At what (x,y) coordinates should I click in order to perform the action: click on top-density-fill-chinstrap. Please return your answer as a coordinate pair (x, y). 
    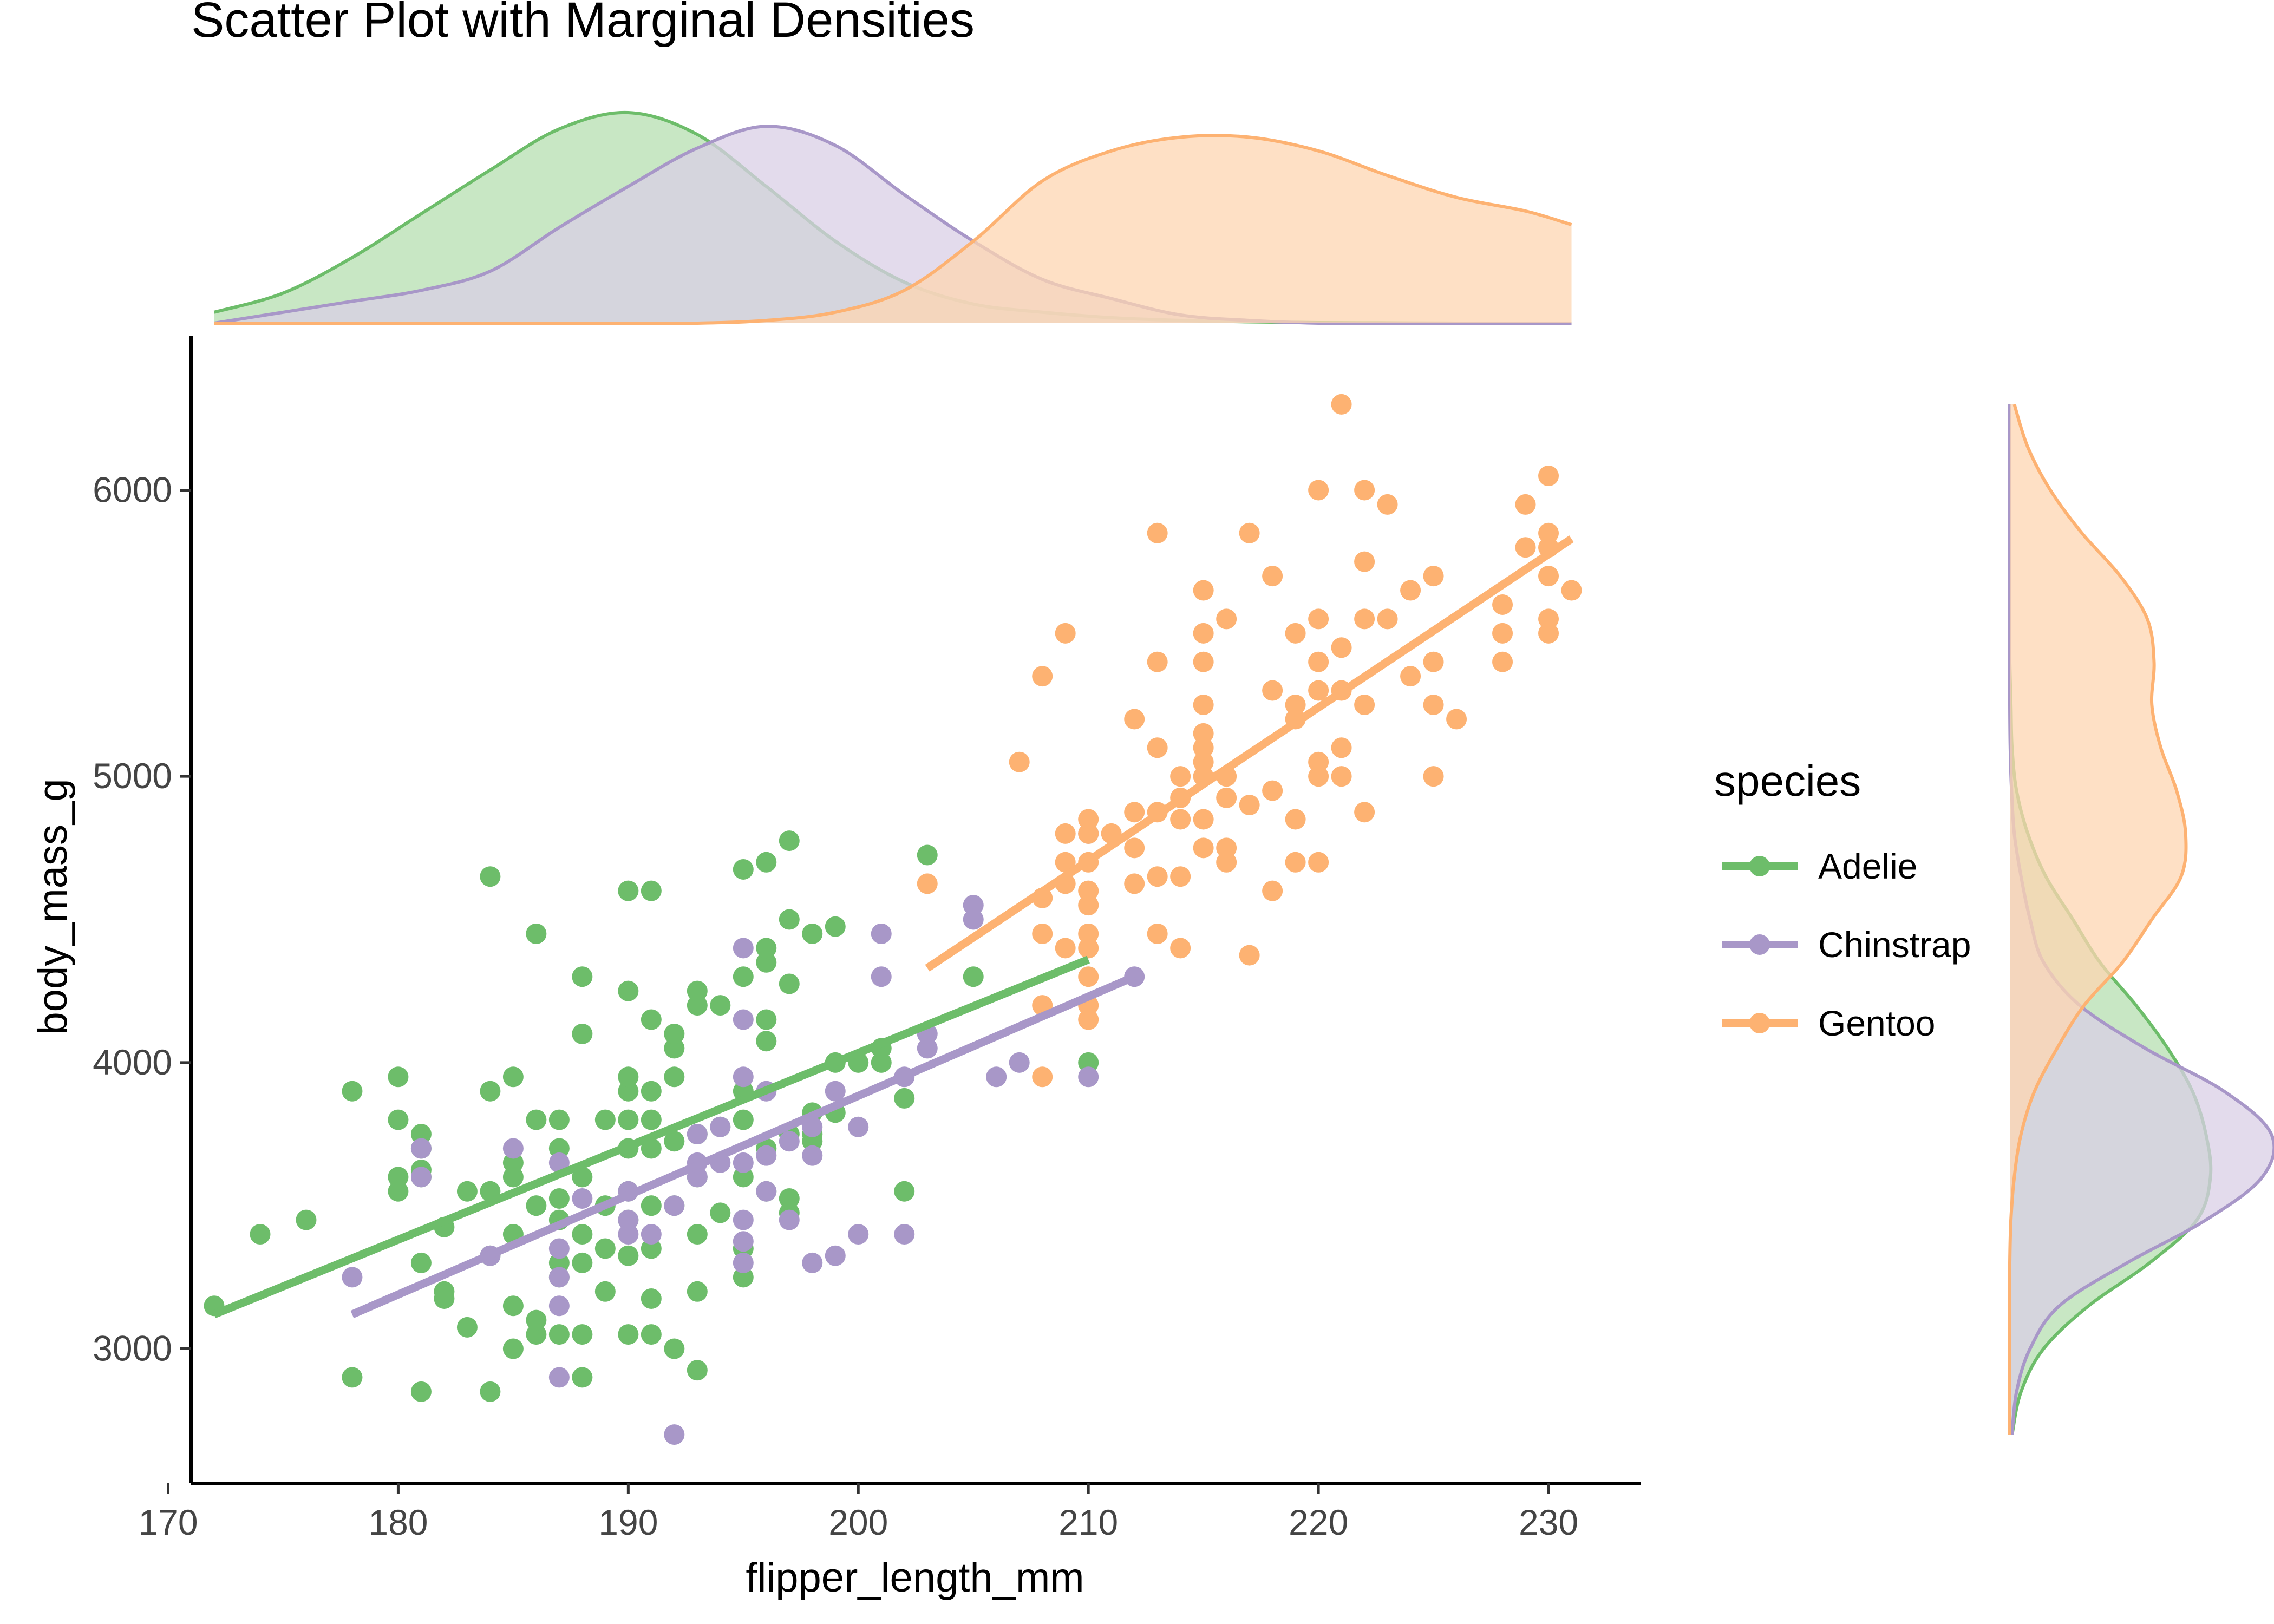
    Looking at the image, I should click on (893, 225).